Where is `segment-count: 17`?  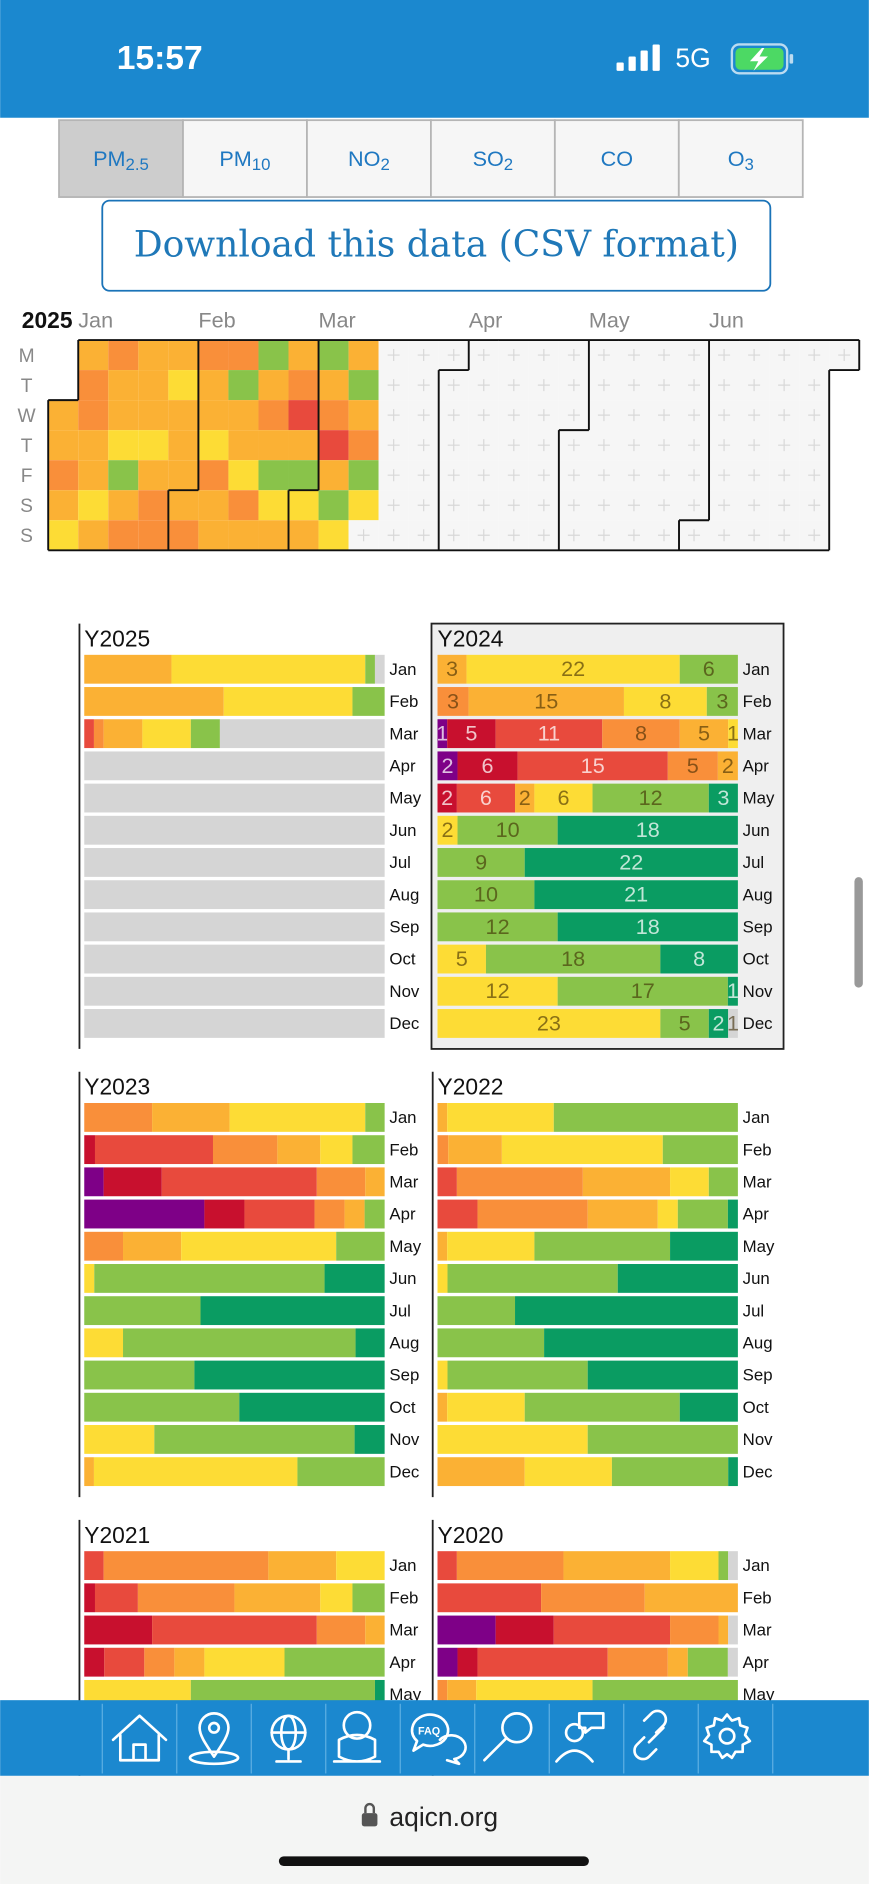
segment-count: 17 is located at coordinates (643, 990).